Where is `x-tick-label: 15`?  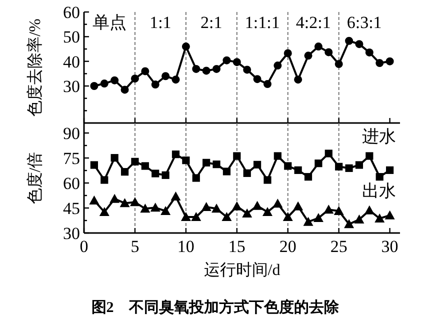 x-tick-label: 15 is located at coordinates (237, 246).